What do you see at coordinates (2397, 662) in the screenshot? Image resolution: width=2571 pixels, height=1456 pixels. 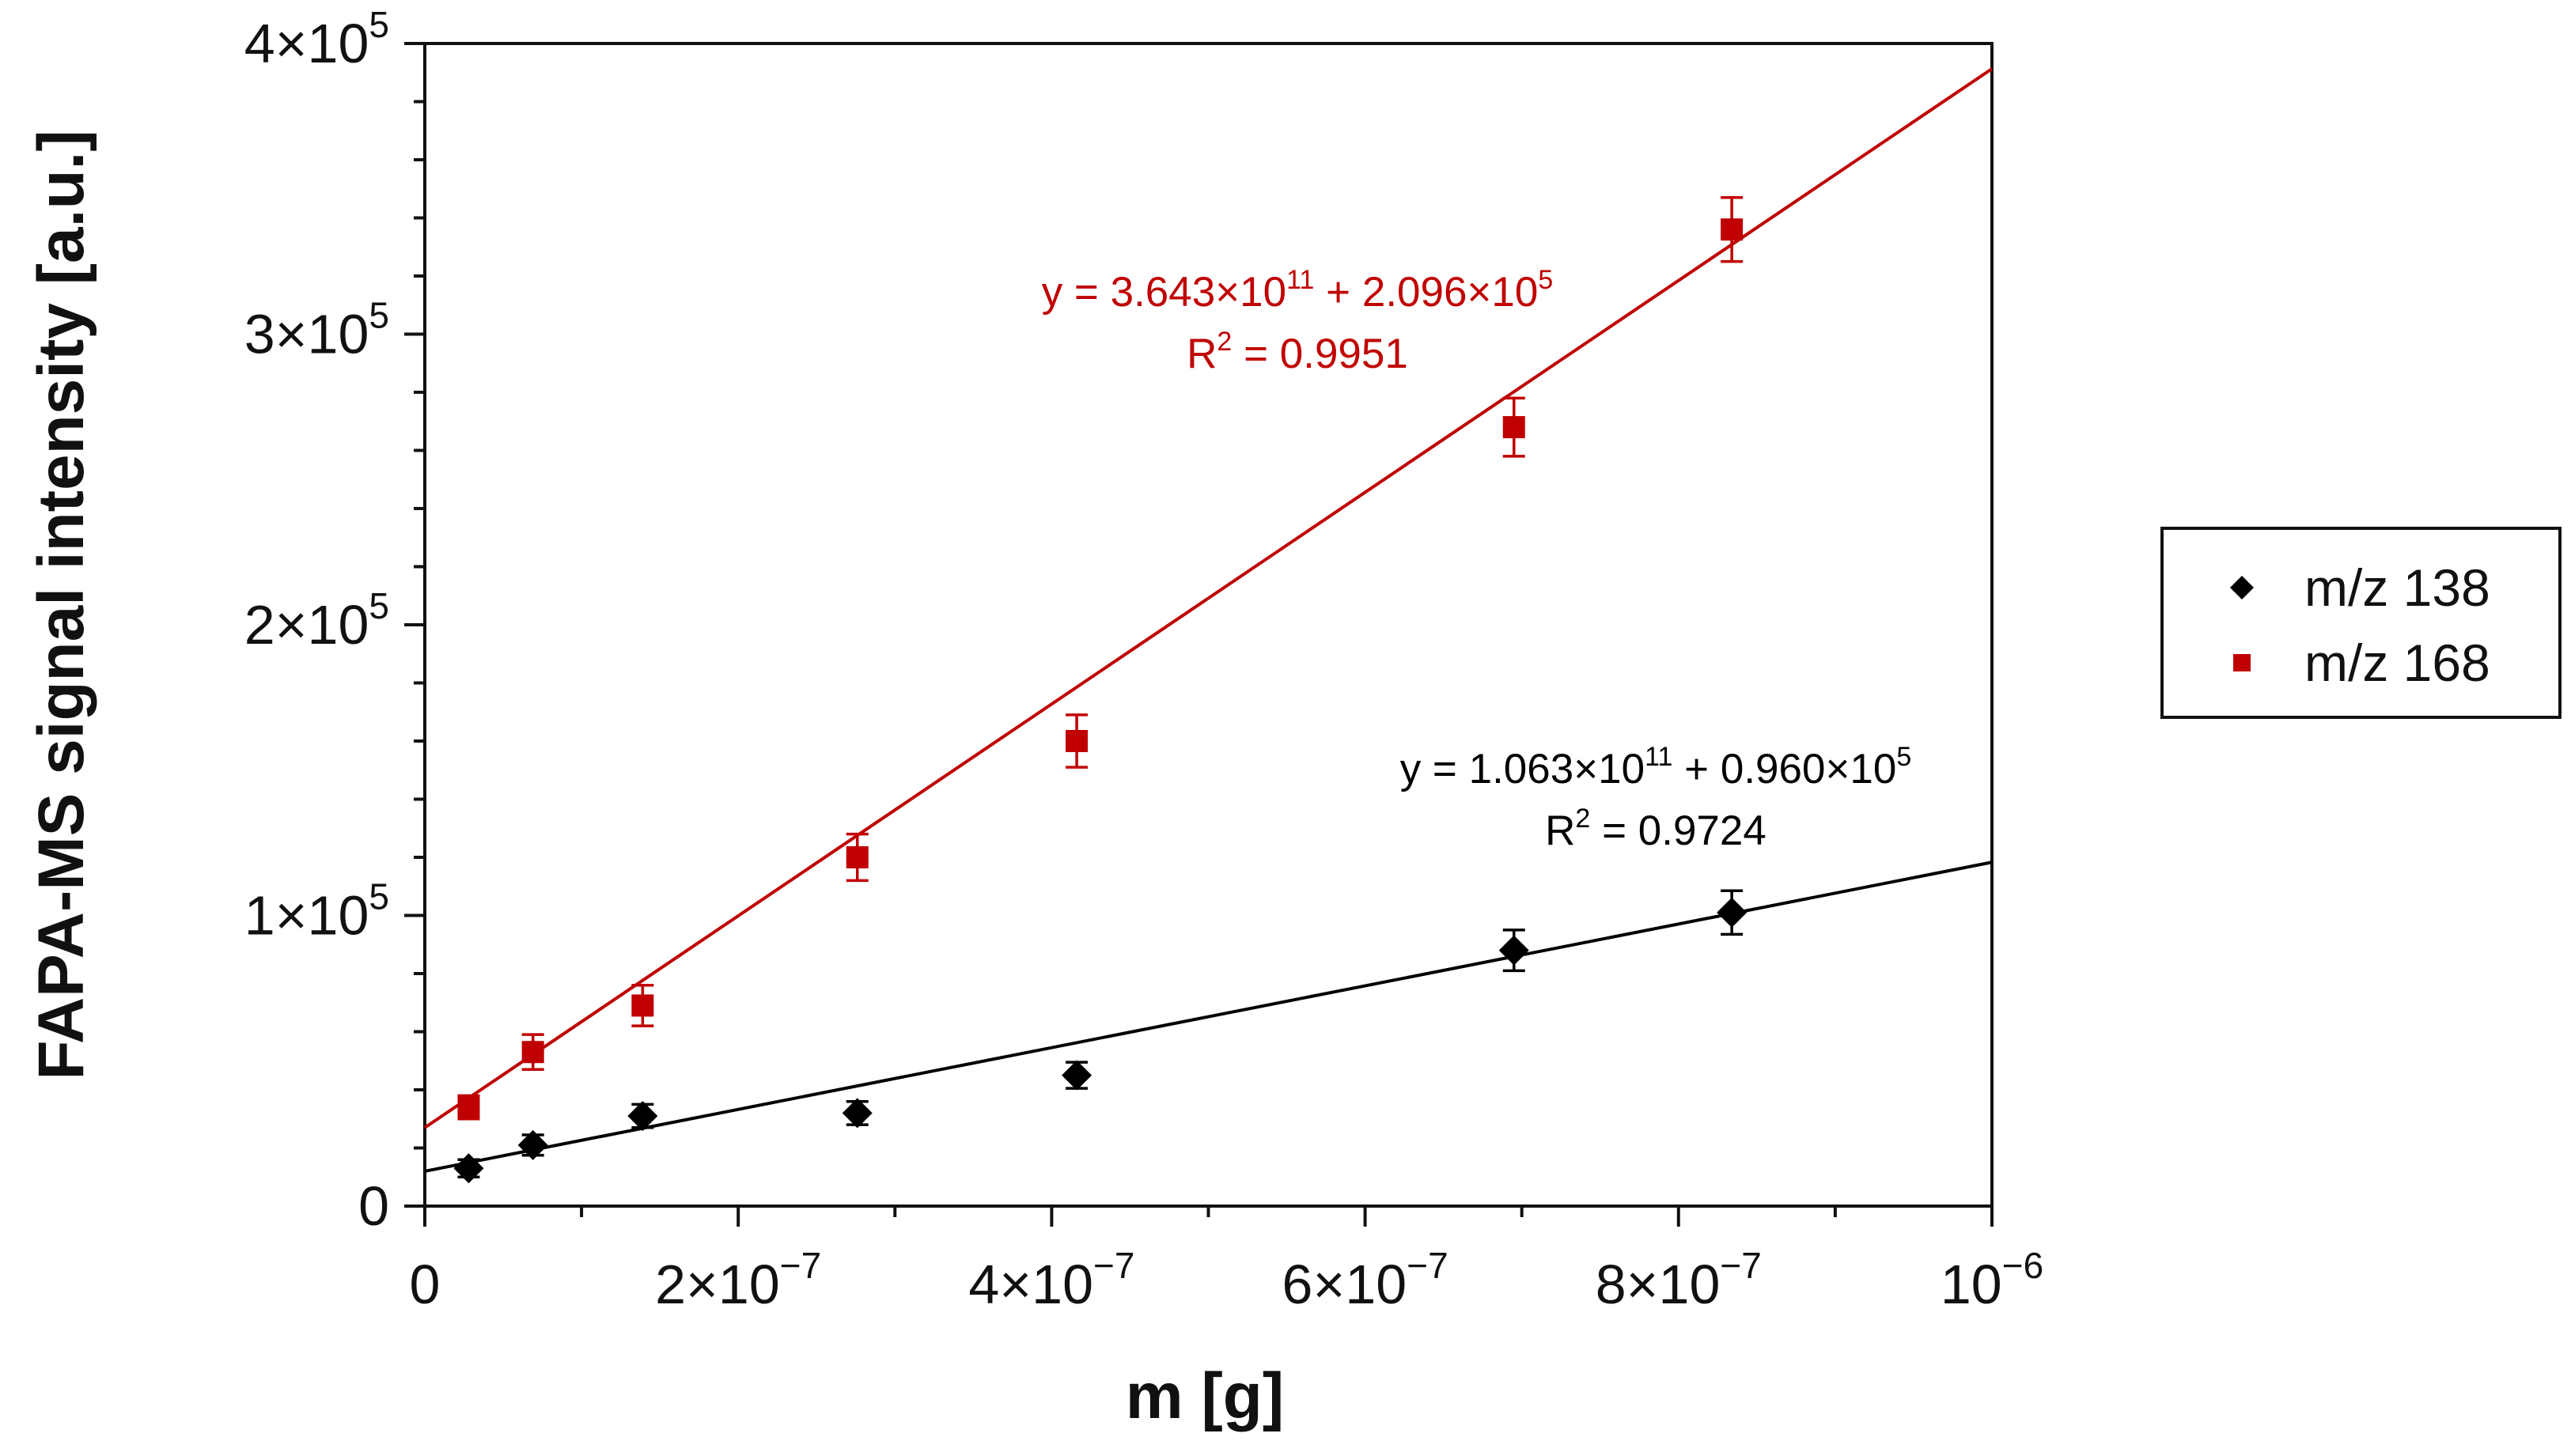 I see `legend-label: m/z 168` at bounding box center [2397, 662].